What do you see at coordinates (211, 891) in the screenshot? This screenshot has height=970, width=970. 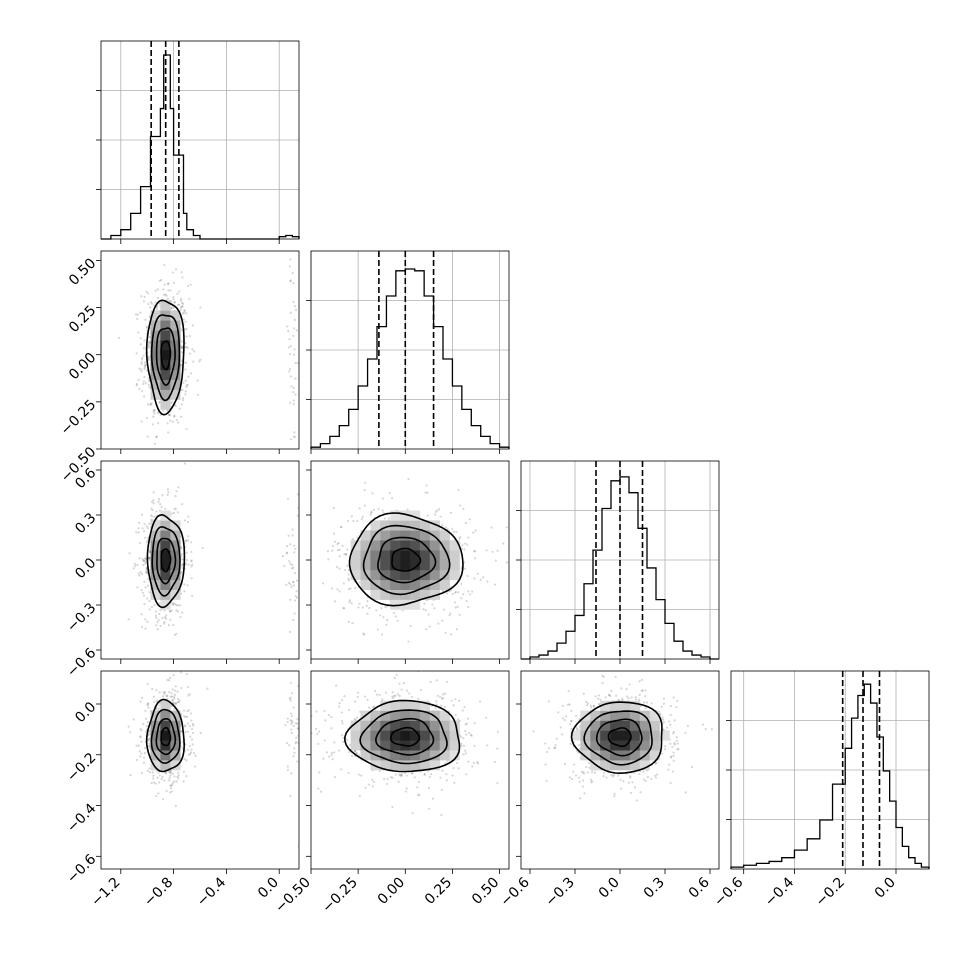 I see `x-tick-label: −0.4` at bounding box center [211, 891].